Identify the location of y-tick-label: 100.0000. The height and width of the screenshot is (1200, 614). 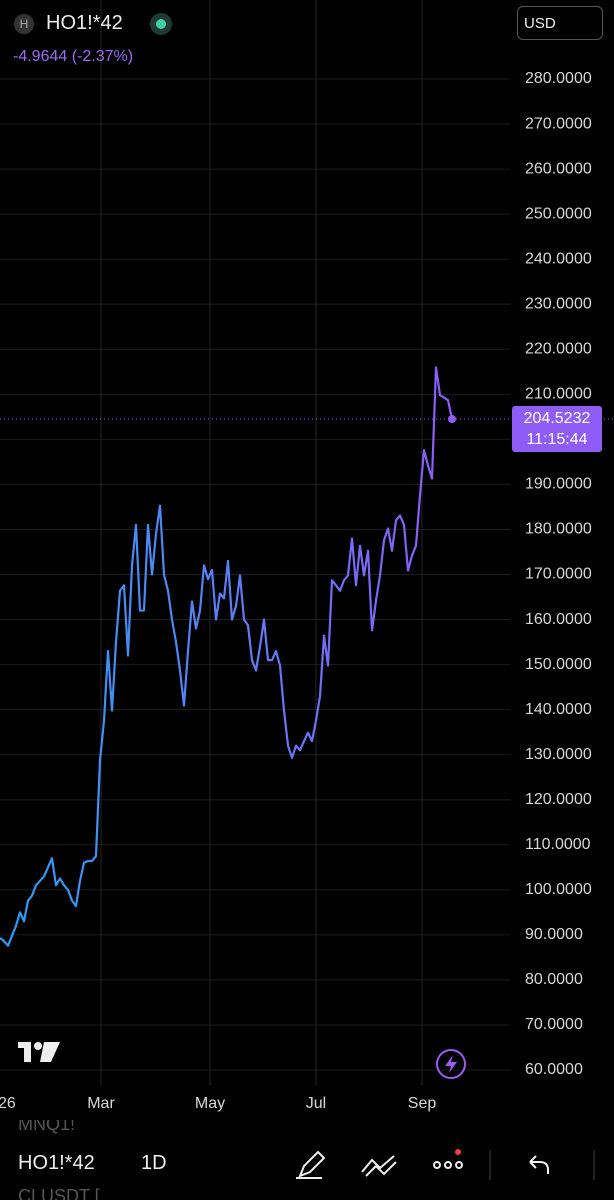
(558, 889).